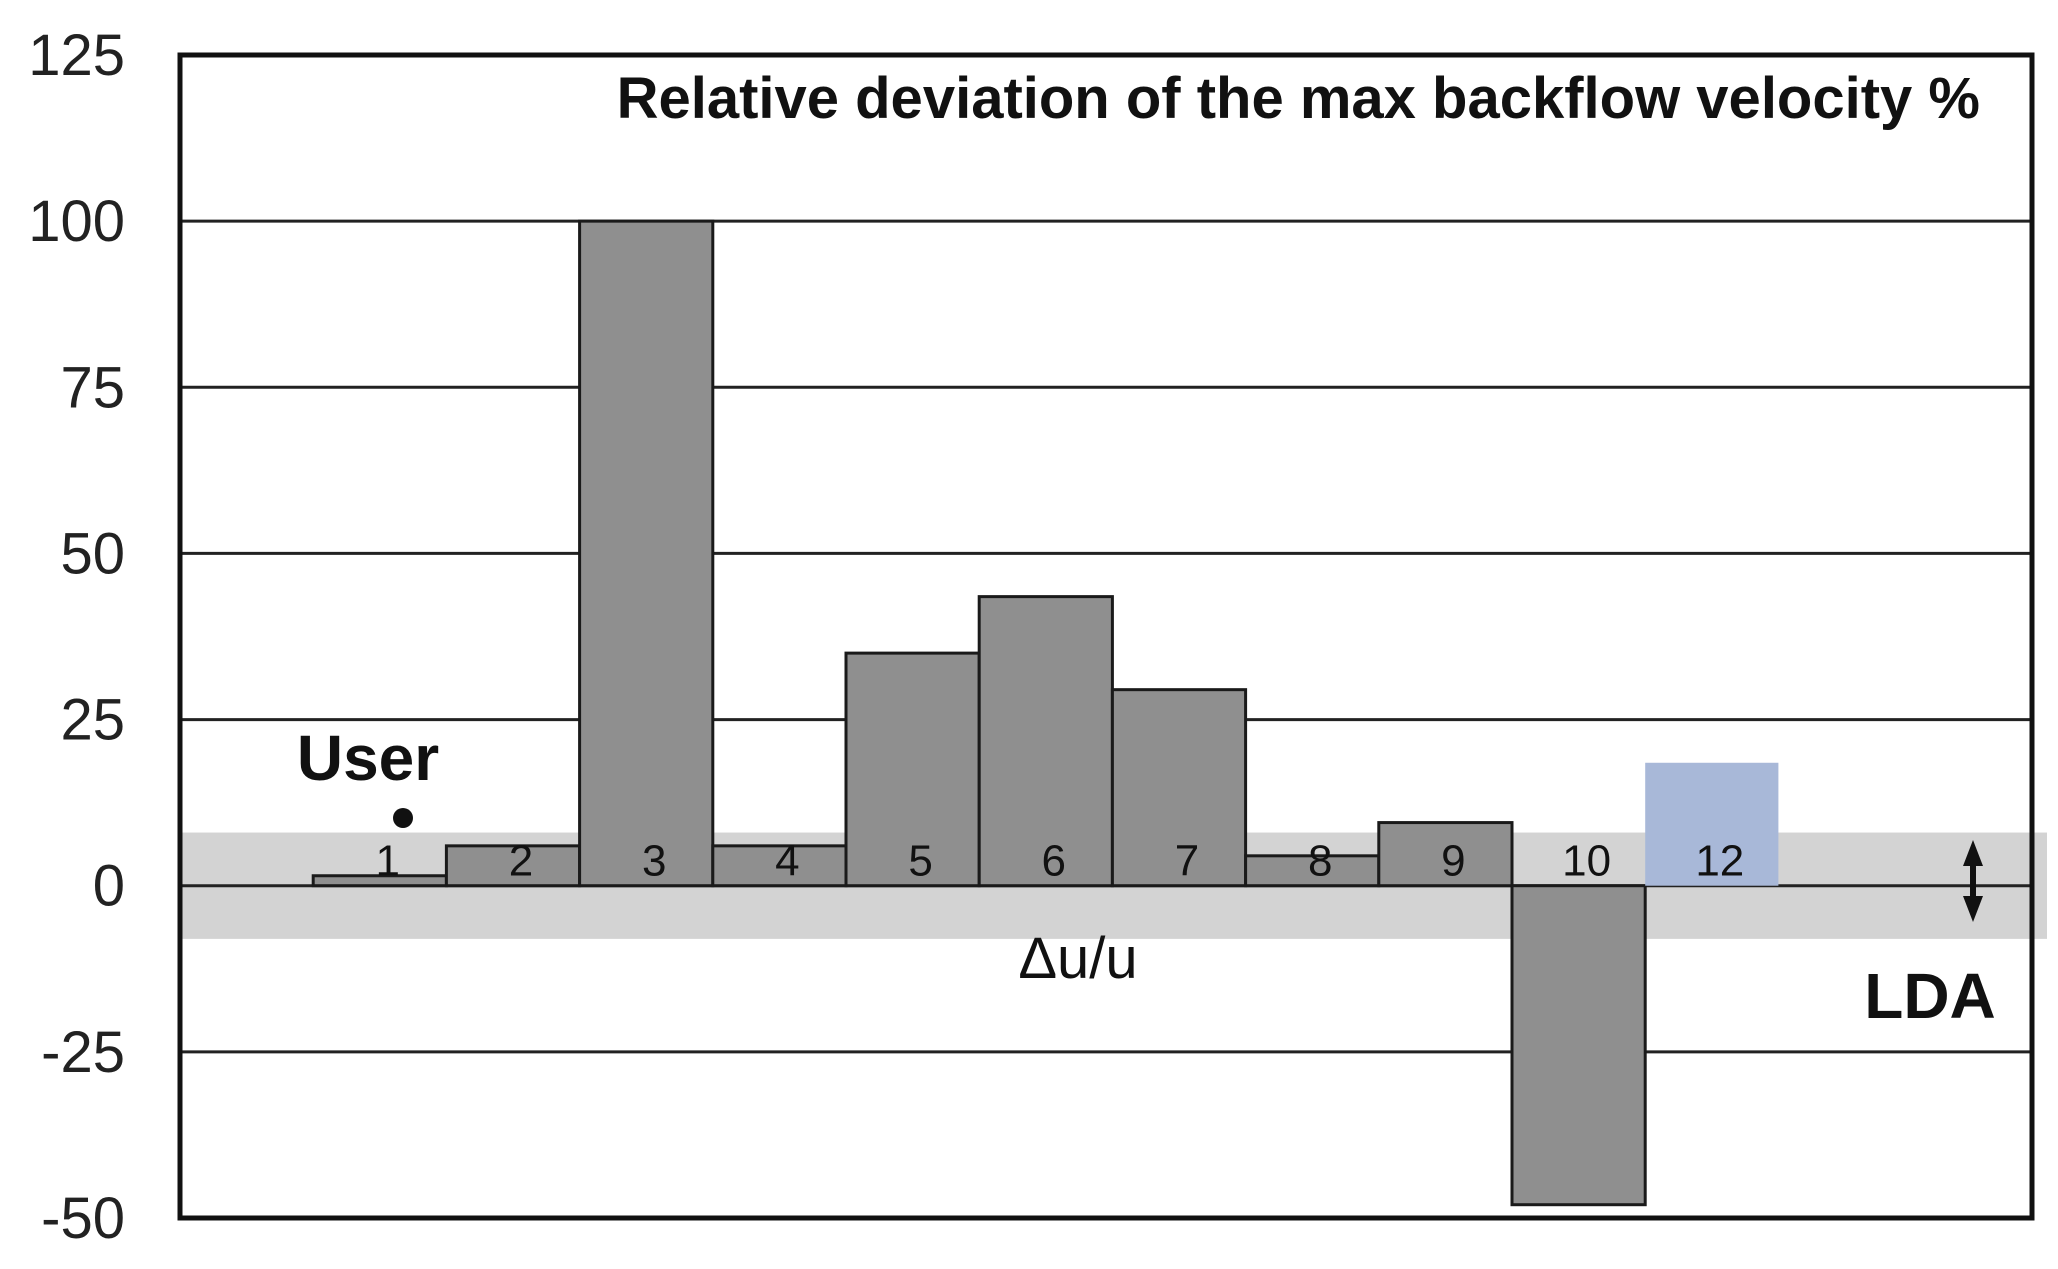  Describe the element at coordinates (1077, 958) in the screenshot. I see `delta-u-label: Δu/u` at that location.